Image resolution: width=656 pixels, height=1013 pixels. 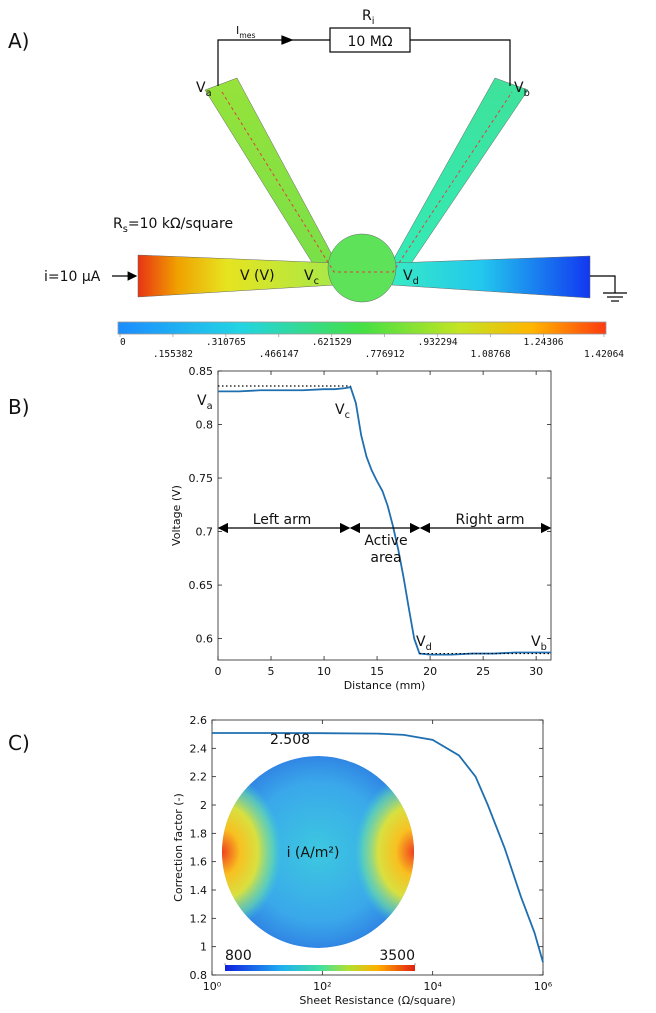 What do you see at coordinates (118, 224) in the screenshot?
I see `sheet-resistance-part: R` at bounding box center [118, 224].